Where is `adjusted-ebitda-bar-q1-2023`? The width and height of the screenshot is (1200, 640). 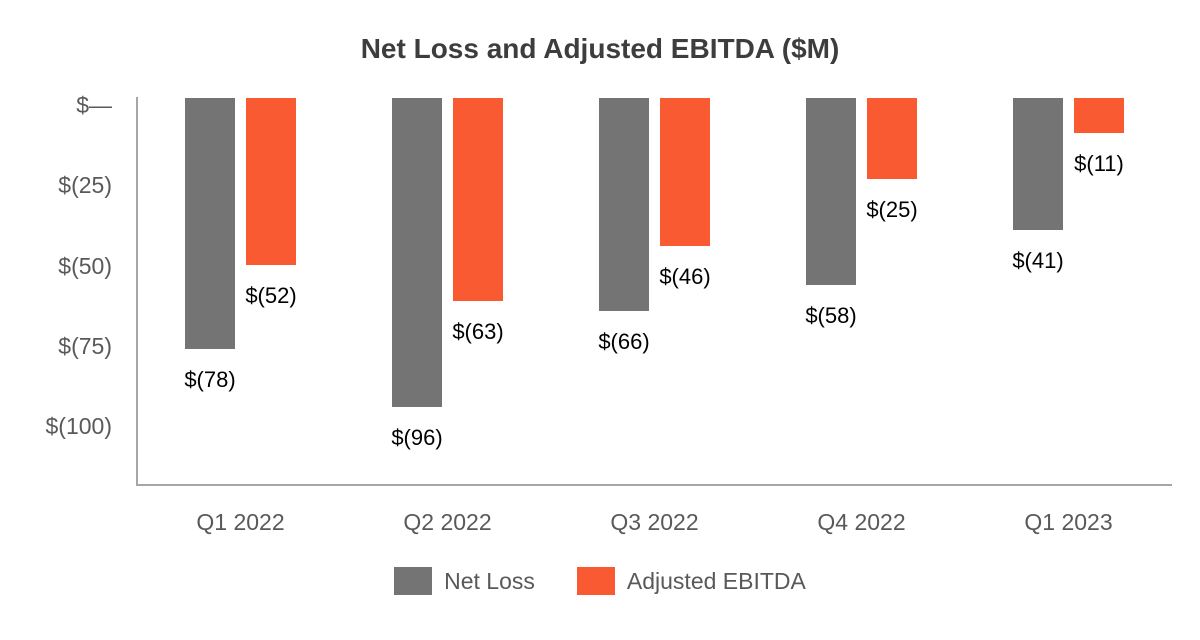 adjusted-ebitda-bar-q1-2023 is located at coordinates (1099, 115).